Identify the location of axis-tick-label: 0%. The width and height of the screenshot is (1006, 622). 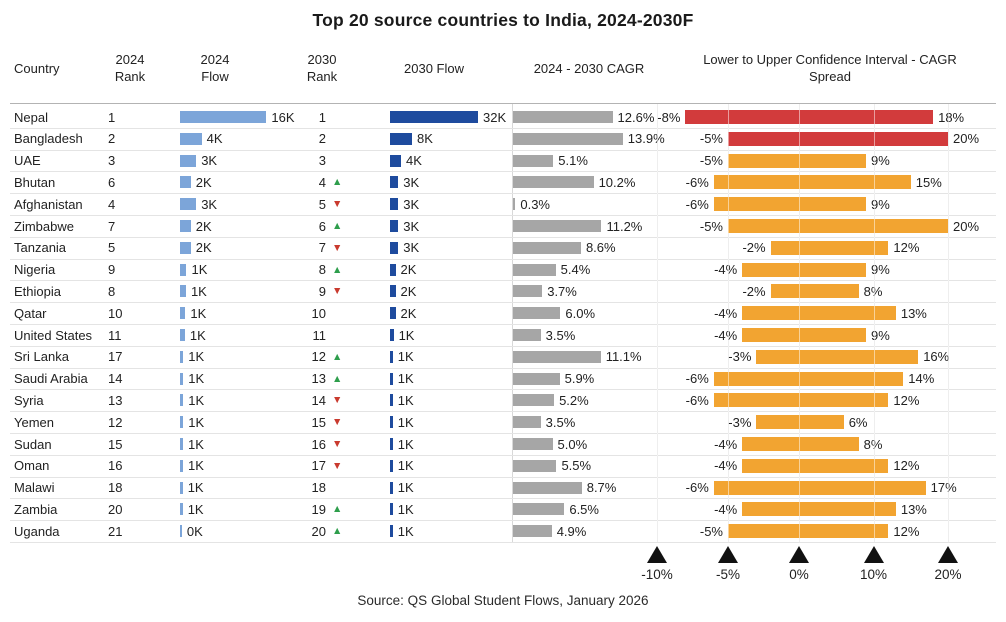
(799, 574).